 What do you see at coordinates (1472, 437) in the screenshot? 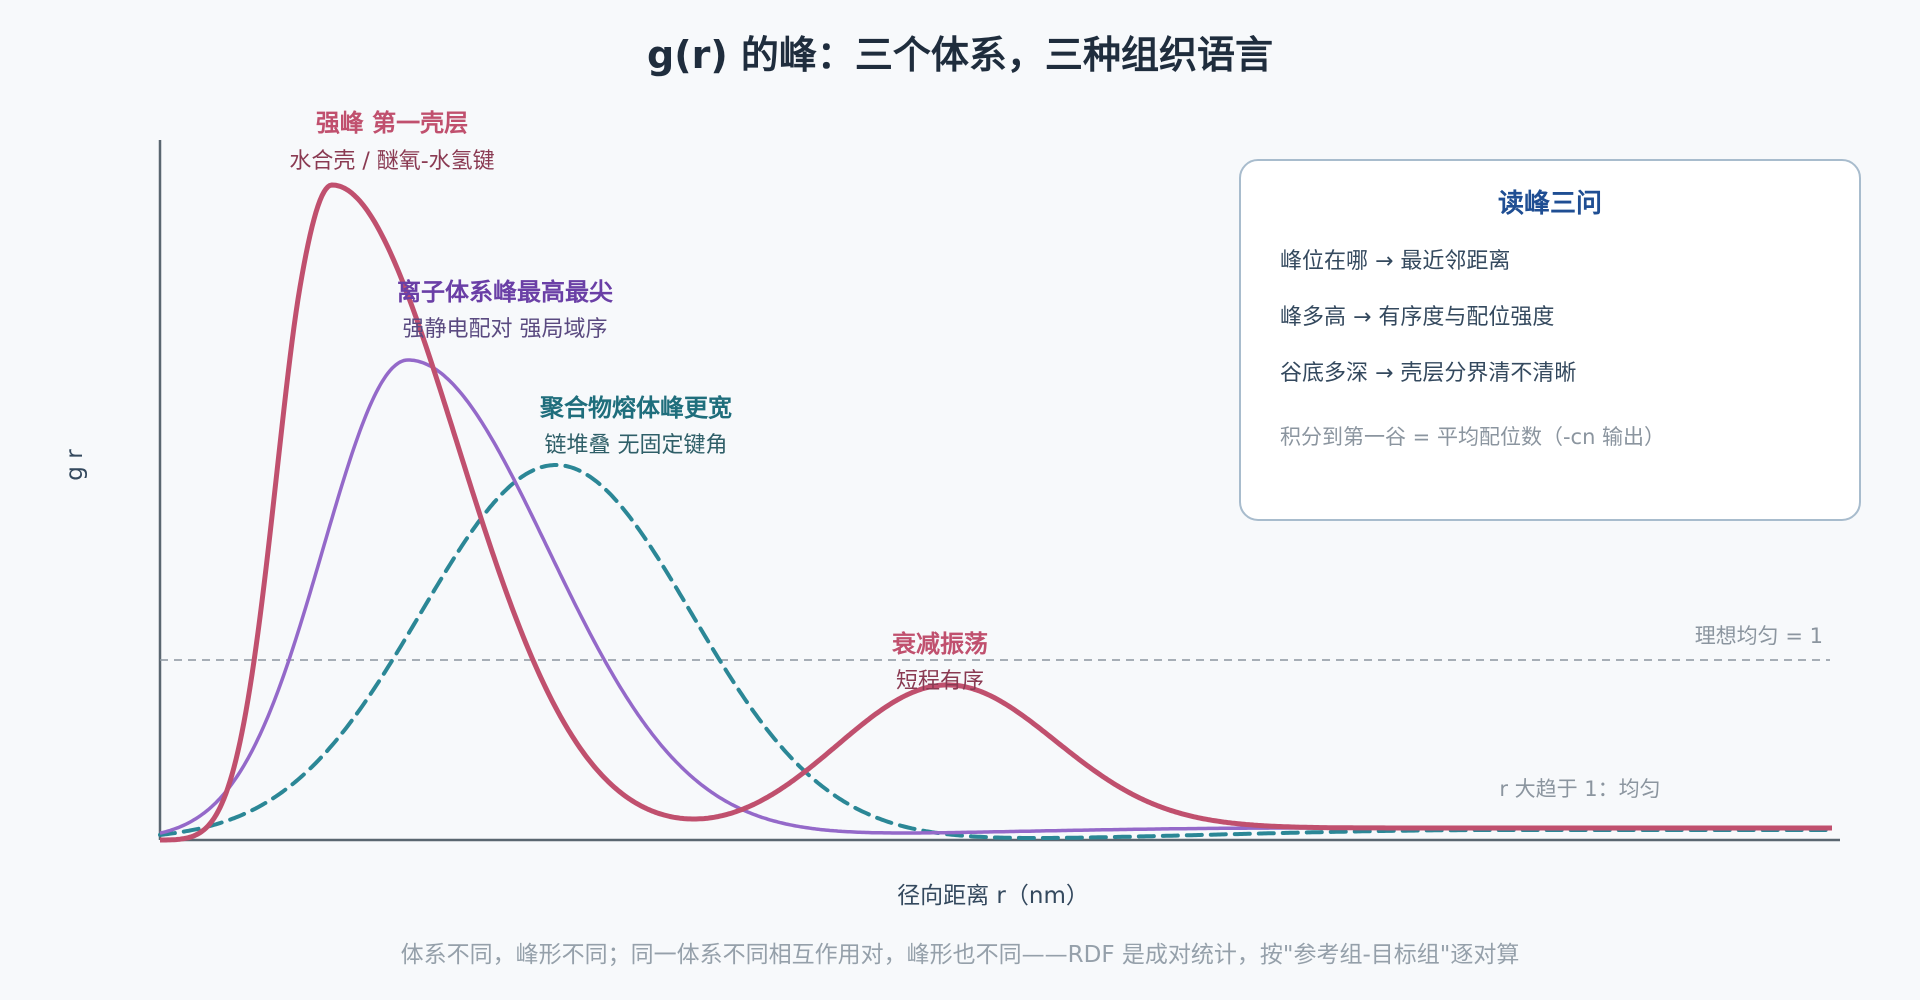
I see `infobox-note: 积分到第一谷 = 平均配位数（-cn 输出）` at bounding box center [1472, 437].